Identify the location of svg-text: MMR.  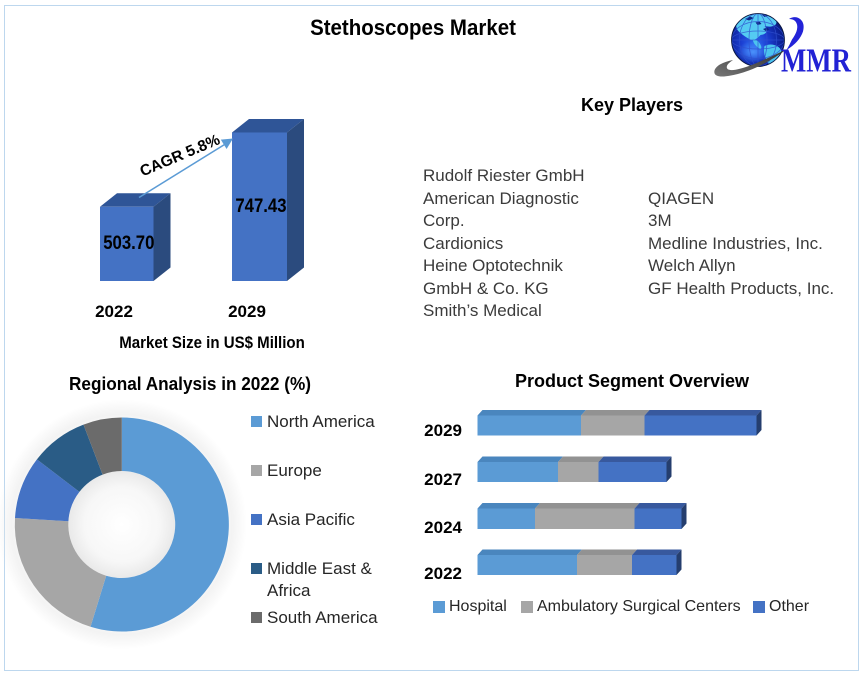
(816, 61).